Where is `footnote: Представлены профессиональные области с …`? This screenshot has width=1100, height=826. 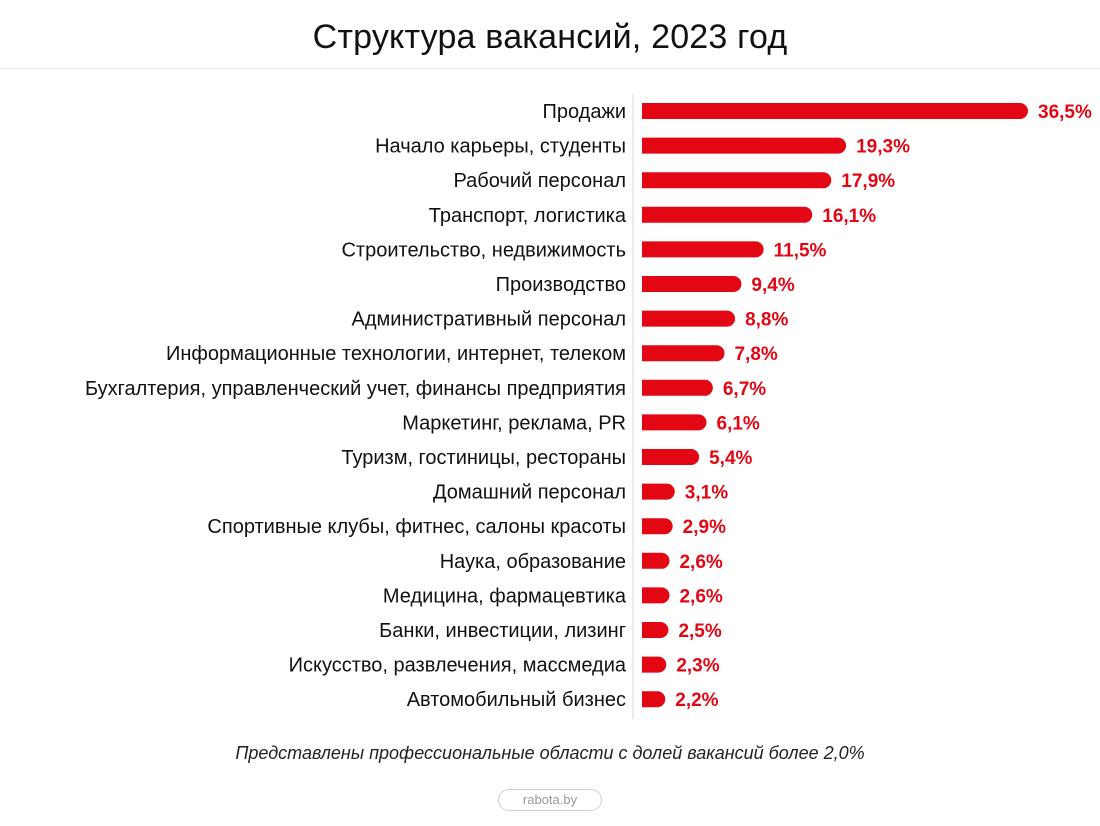 footnote: Представлены профессиональные области с … is located at coordinates (550, 753).